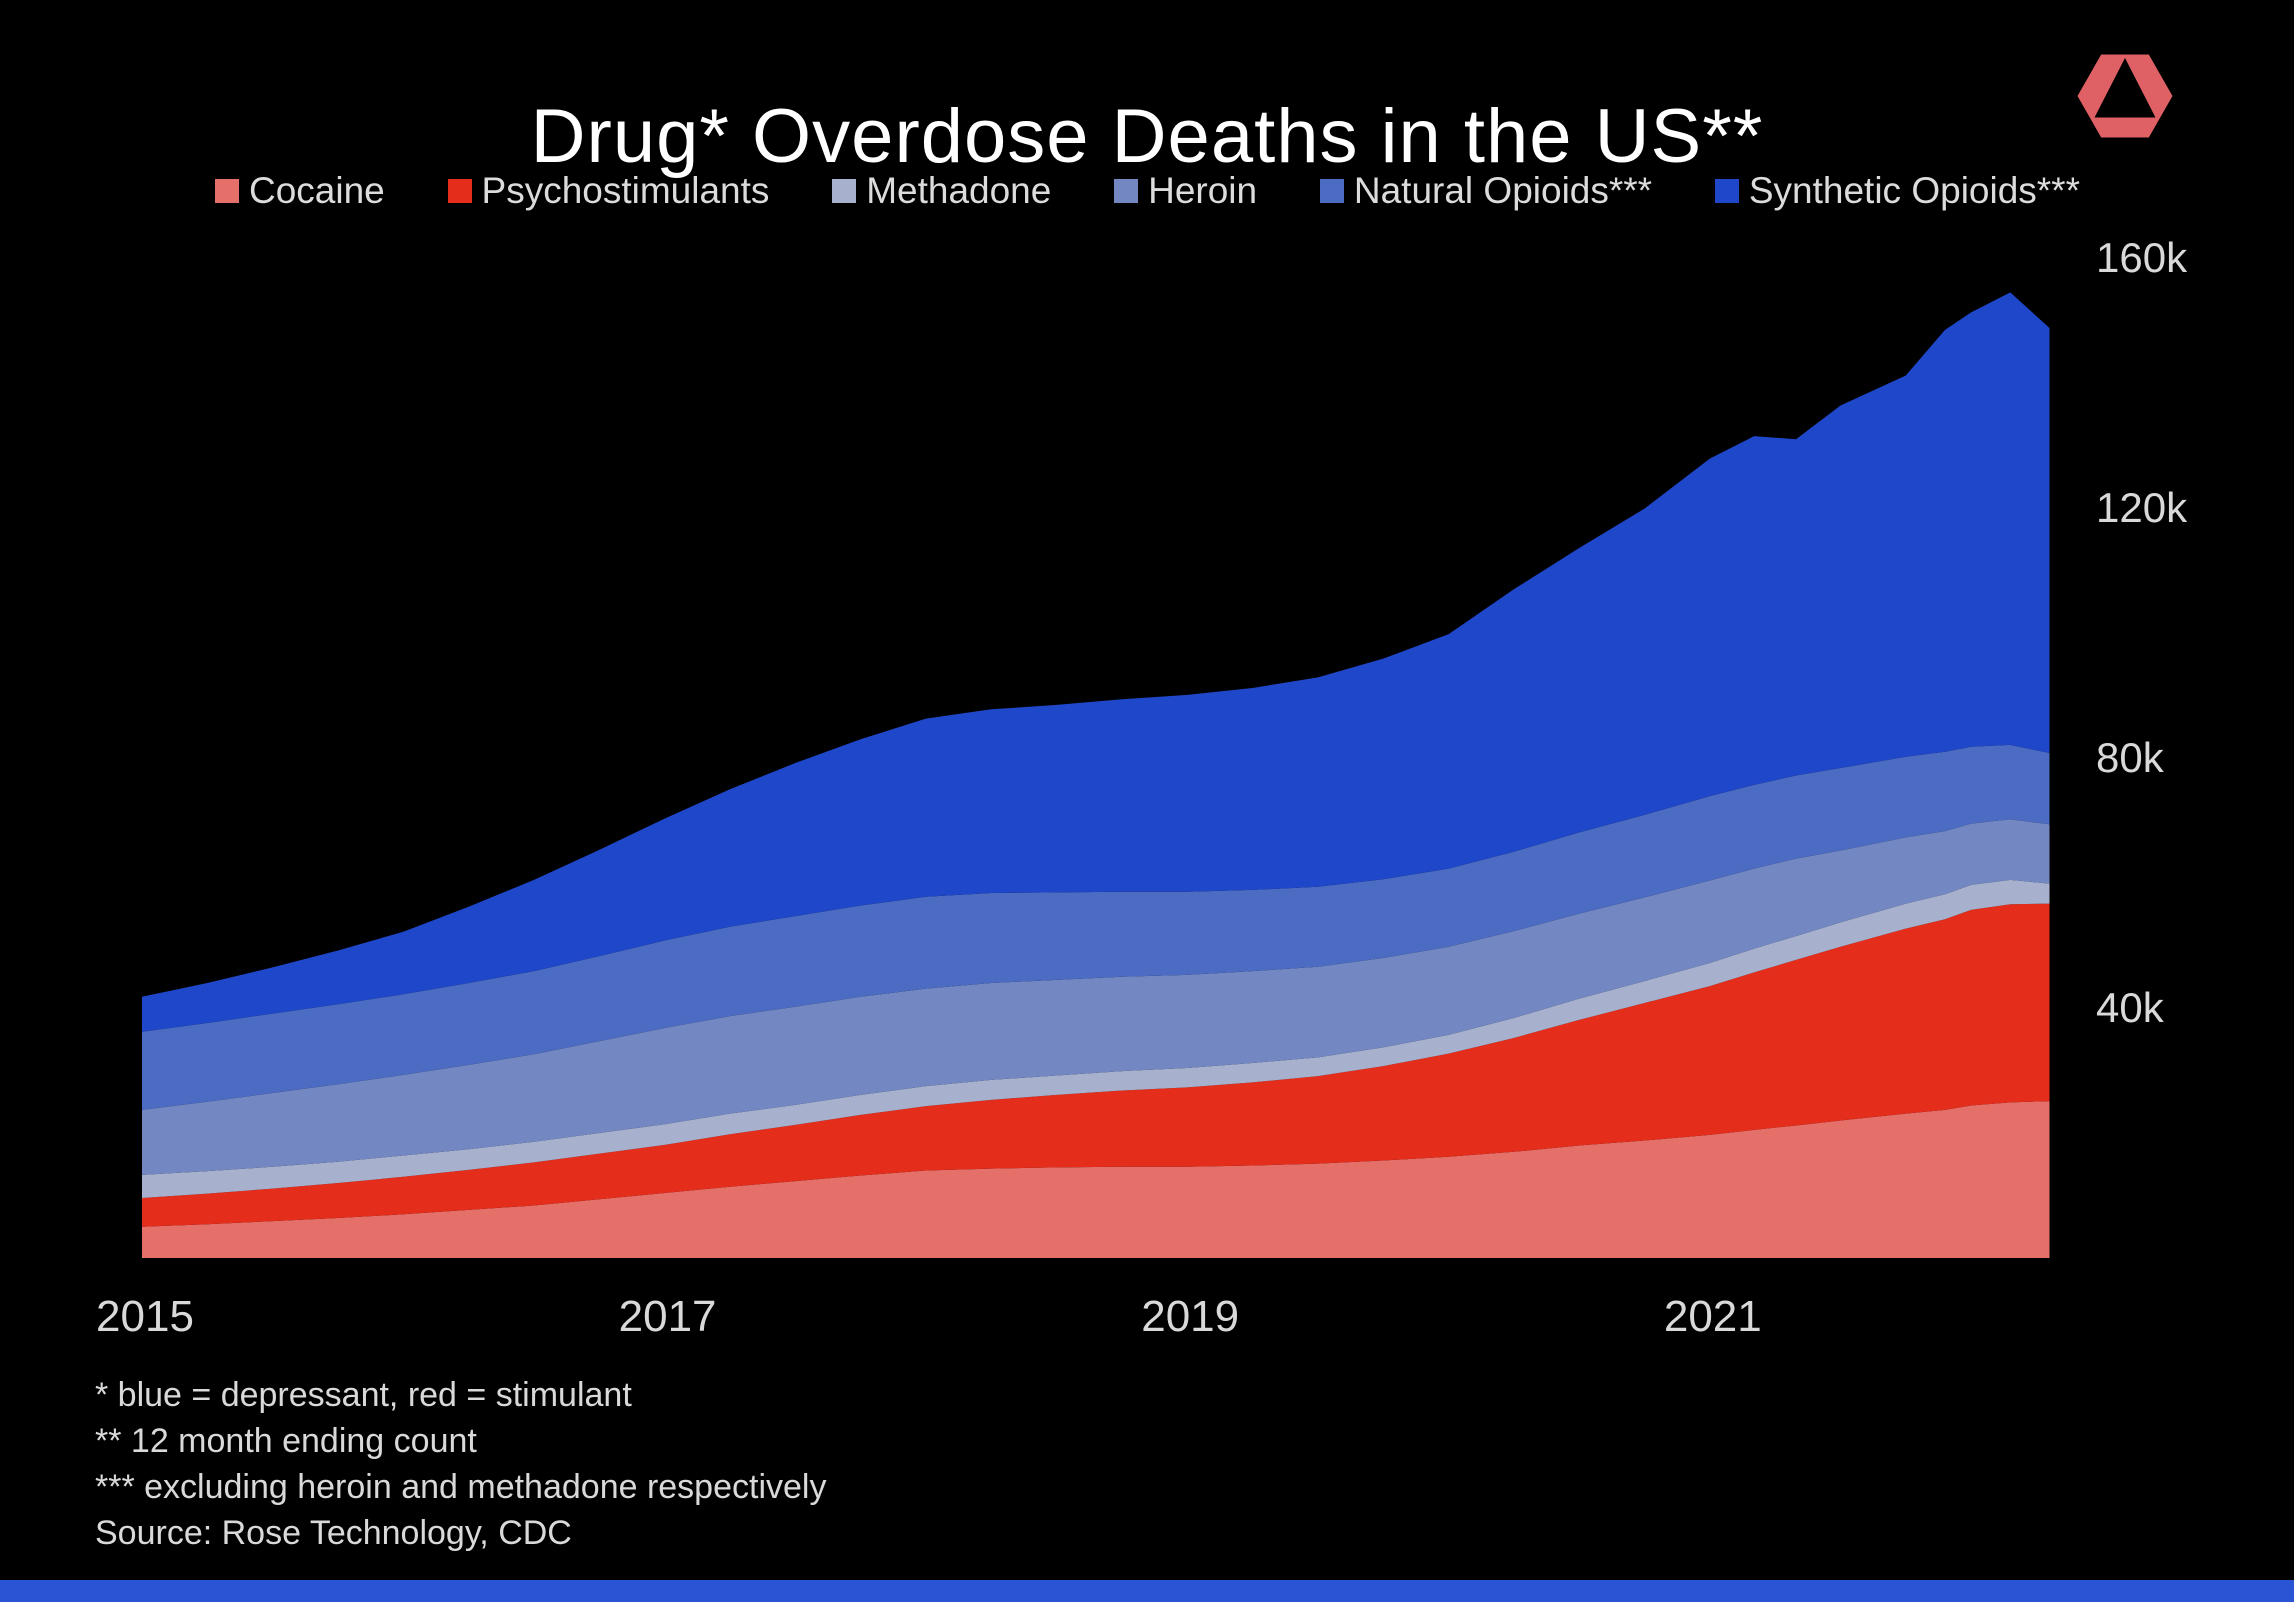 This screenshot has height=1602, width=2294. I want to click on x-axis-tick-2021: 2021, so click(1712, 1316).